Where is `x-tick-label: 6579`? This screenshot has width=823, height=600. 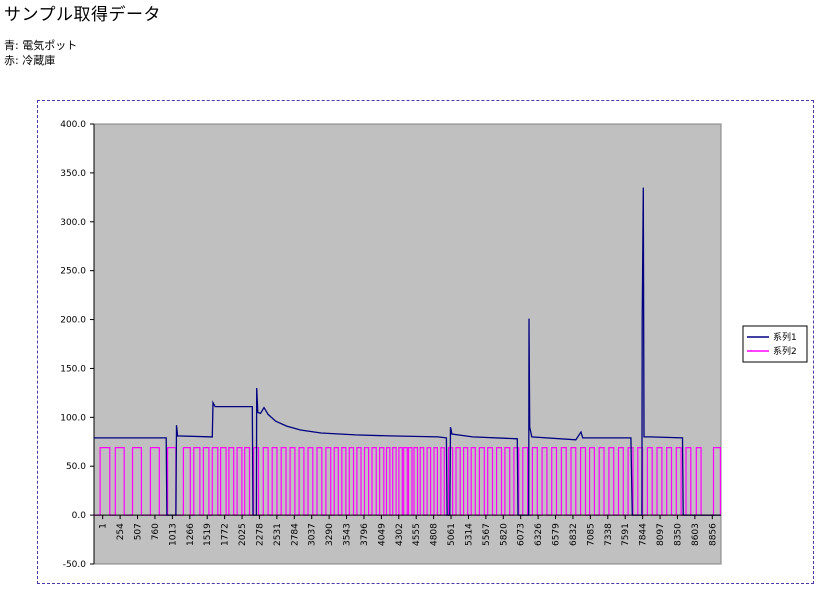
x-tick-label: 6579 is located at coordinates (557, 534).